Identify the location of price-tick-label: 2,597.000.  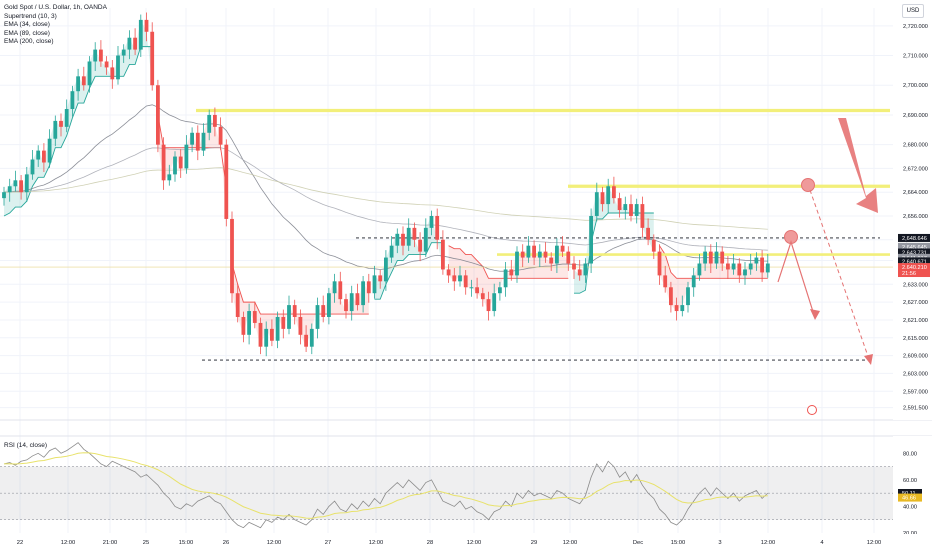
(915, 392).